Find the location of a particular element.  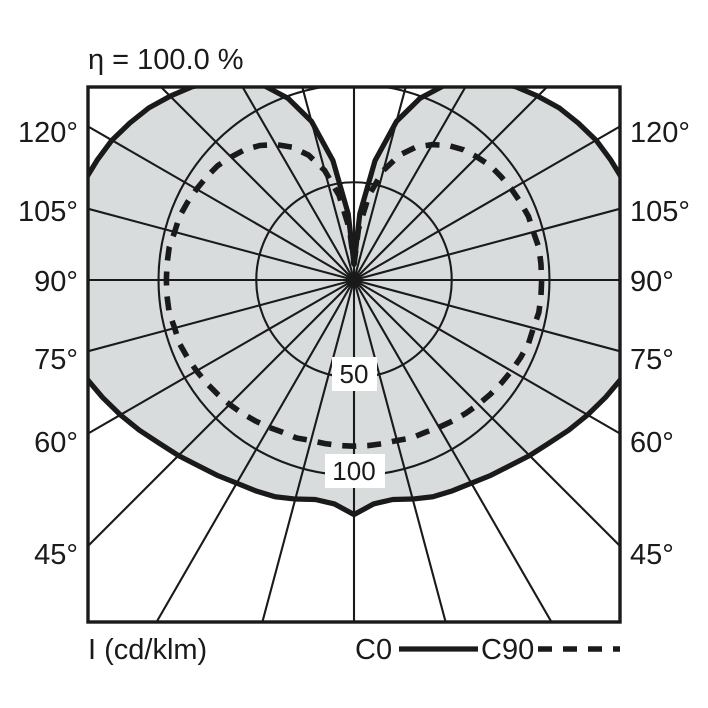

left-angle-labels: 120° 105° 90° 75° 60° 45° is located at coordinates (48, 344).